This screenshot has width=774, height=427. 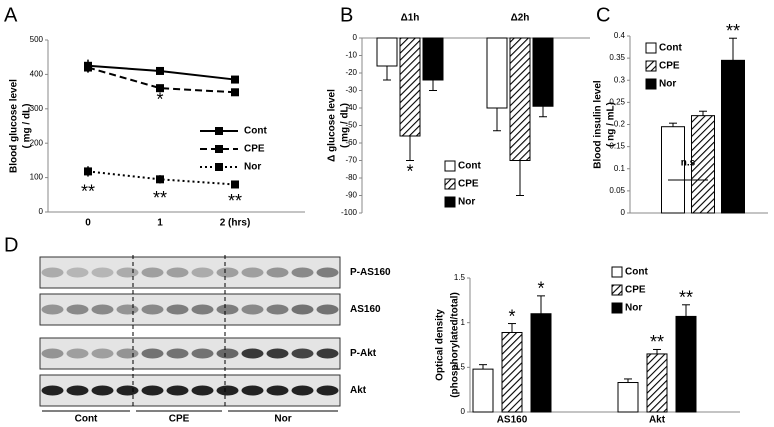 What do you see at coordinates (345, 125) in the screenshot?
I see `y-axis-unit: ( mg / dL)` at bounding box center [345, 125].